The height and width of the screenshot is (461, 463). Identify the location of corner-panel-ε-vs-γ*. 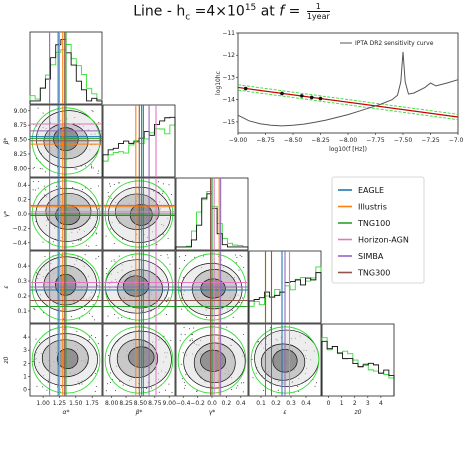
(212, 287).